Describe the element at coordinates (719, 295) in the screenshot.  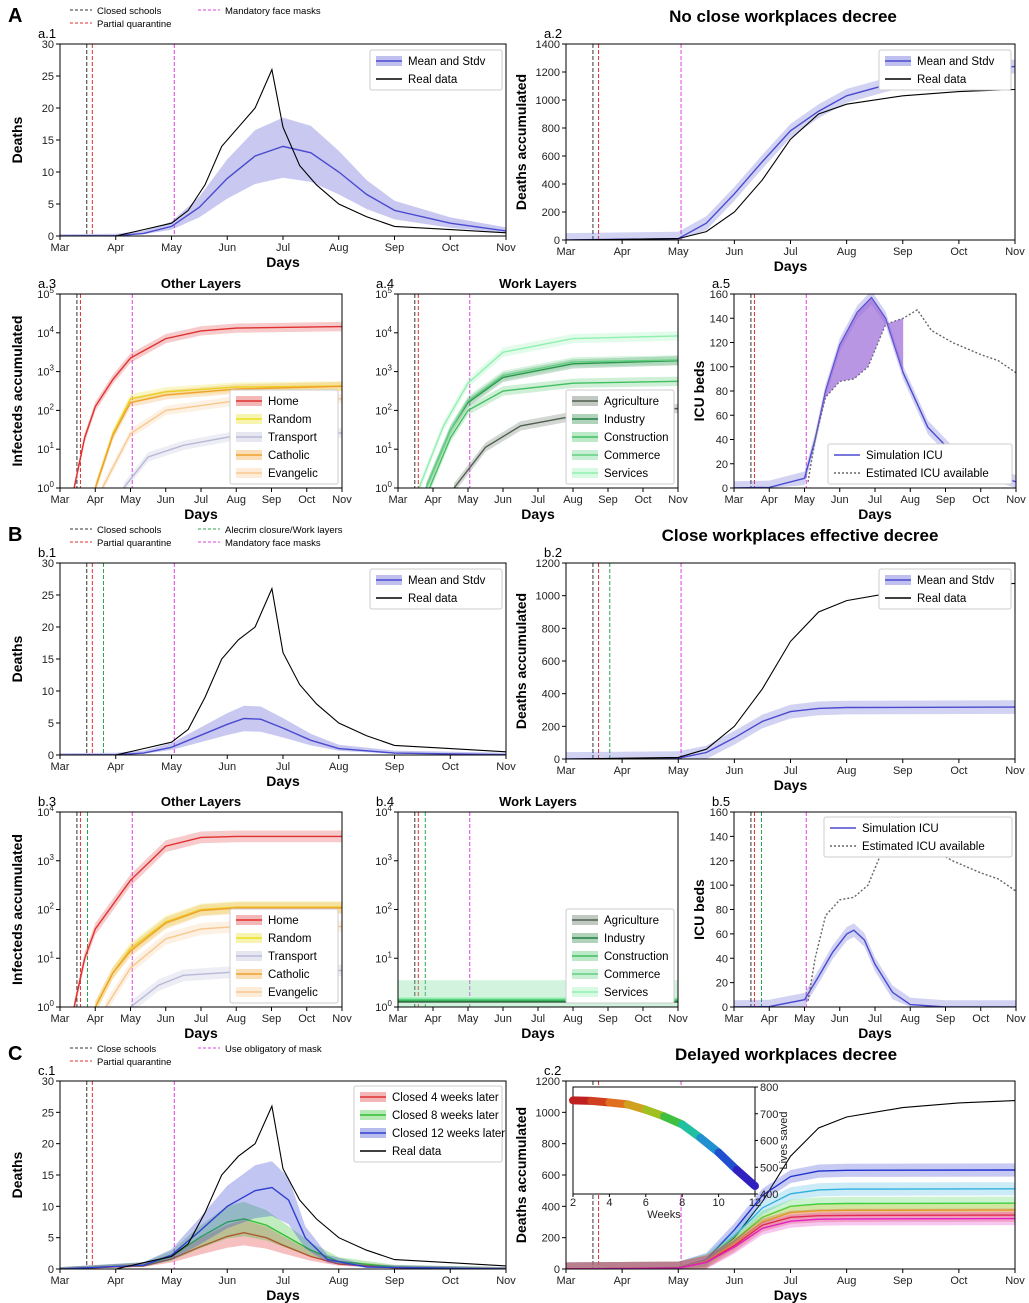
I see `y-tick-label: 160` at that location.